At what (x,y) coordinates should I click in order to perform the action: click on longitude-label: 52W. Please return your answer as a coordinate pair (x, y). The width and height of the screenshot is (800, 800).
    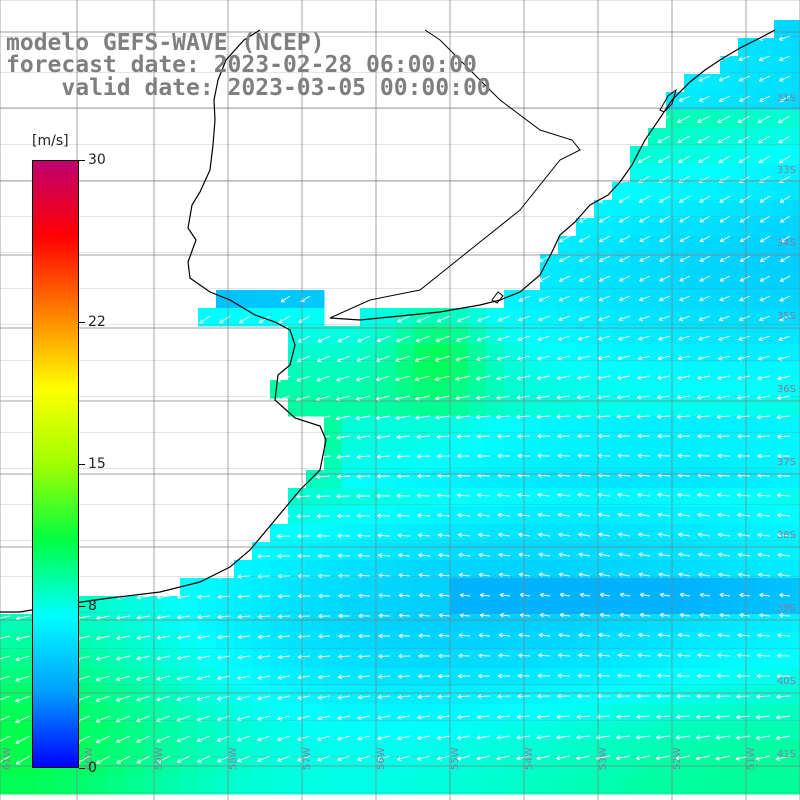
    Looking at the image, I should click on (677, 758).